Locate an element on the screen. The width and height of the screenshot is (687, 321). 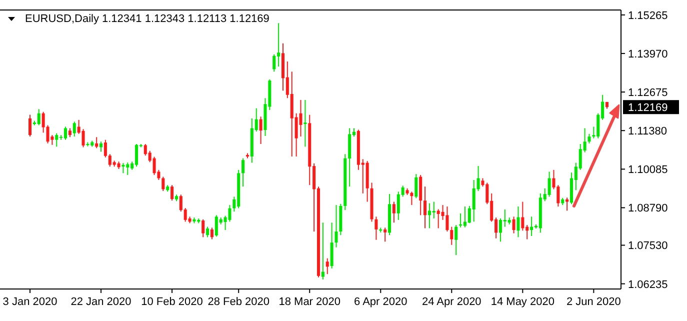
y-tick-label: 1.15265 is located at coordinates (648, 16).